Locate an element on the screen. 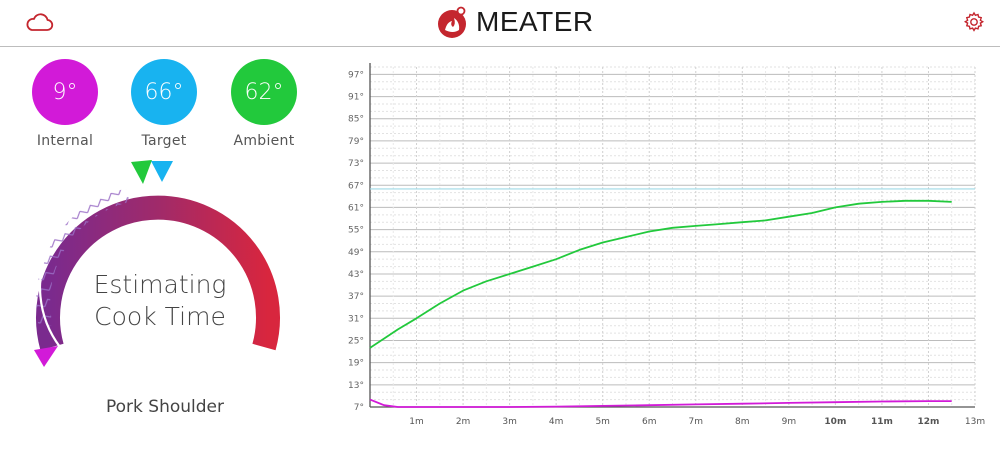 Image resolution: width=1000 pixels, height=452 pixels. cloud-icon is located at coordinates (39, 22).